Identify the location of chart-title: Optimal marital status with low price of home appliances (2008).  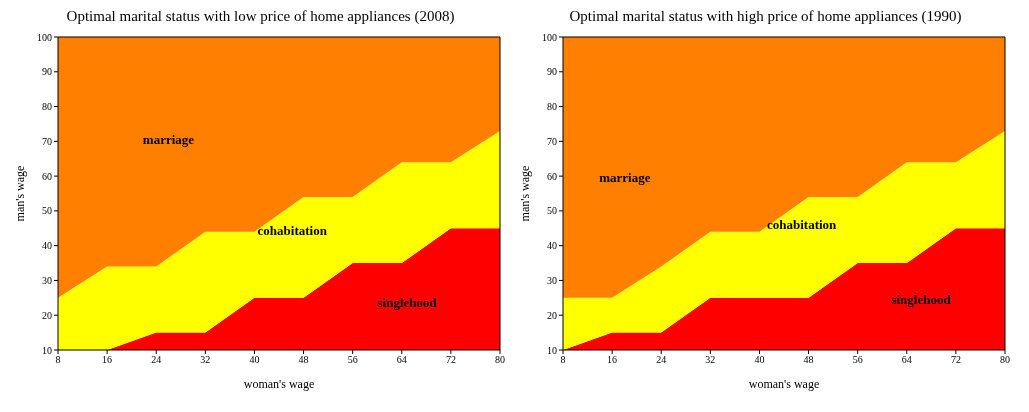
(260, 17).